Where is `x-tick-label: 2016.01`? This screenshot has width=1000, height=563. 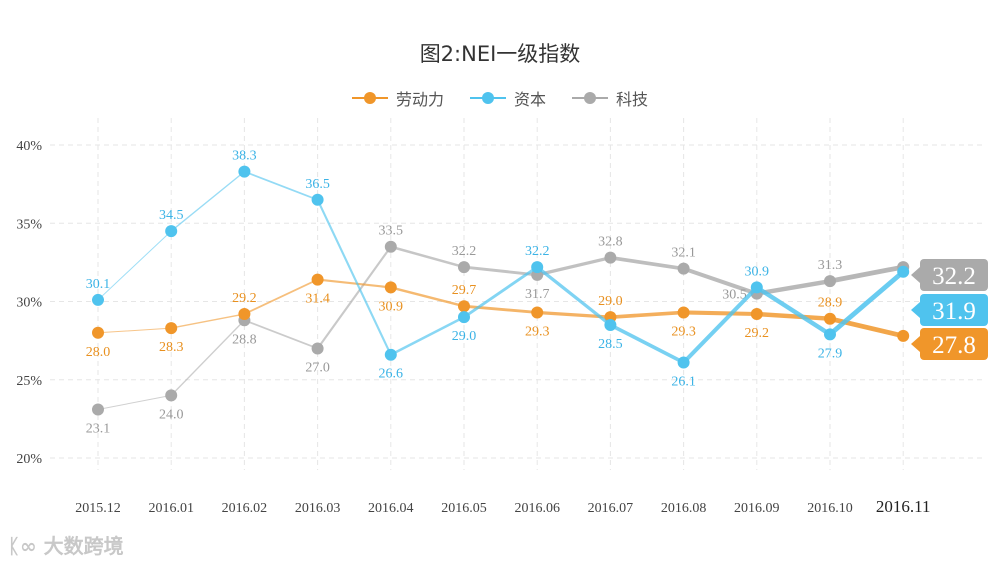
x-tick-label: 2016.01 is located at coordinates (171, 508).